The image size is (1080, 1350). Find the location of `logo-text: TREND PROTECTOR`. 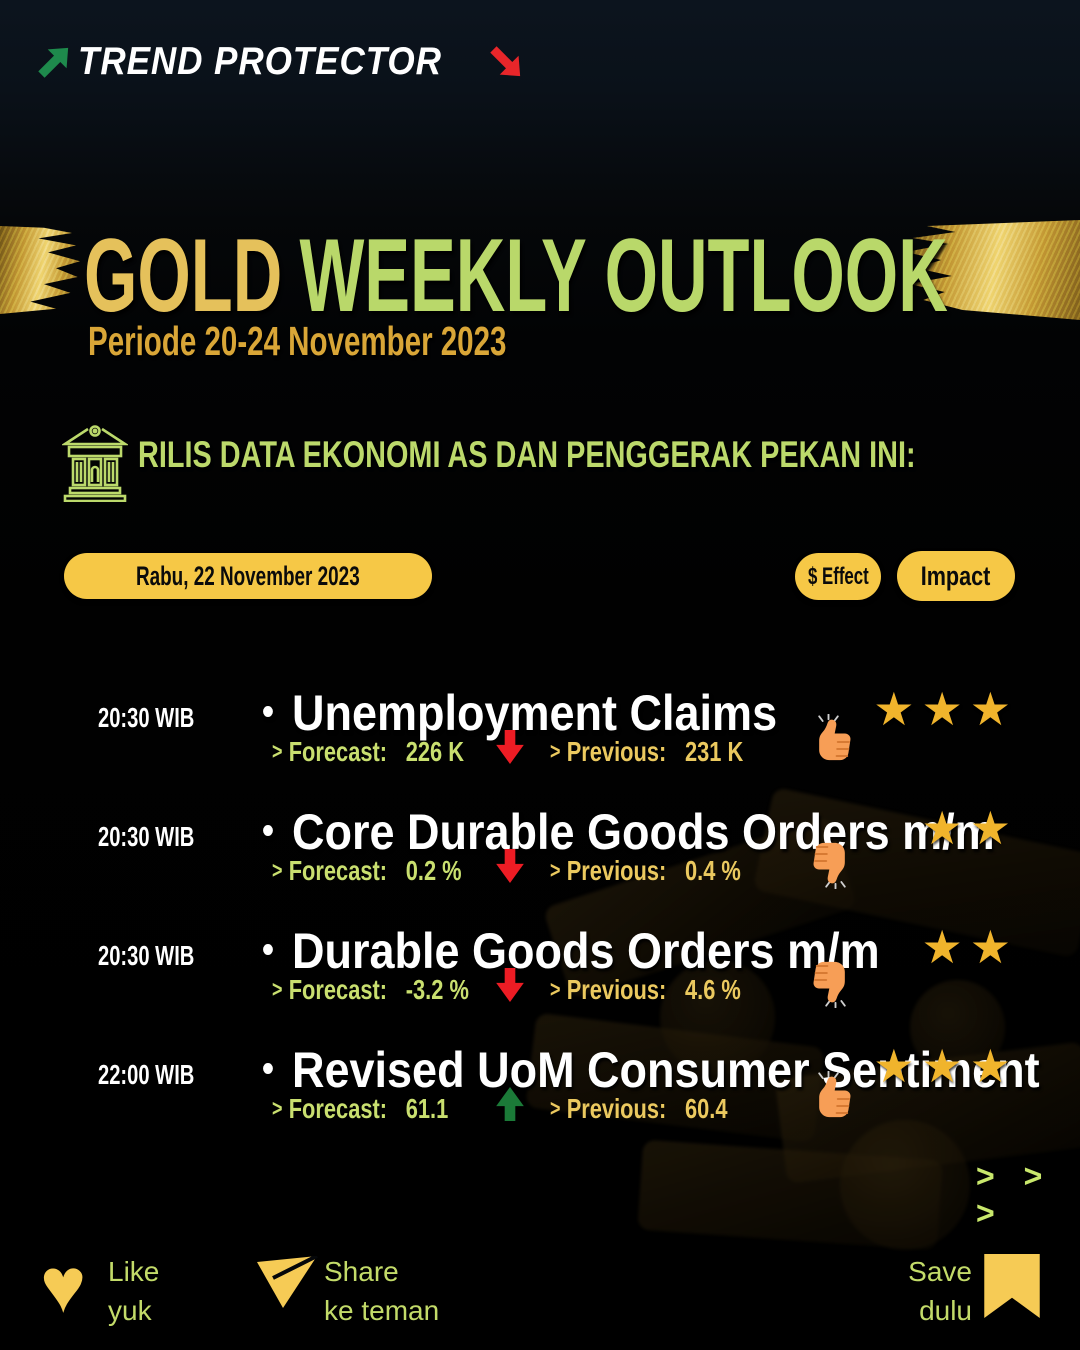

logo-text: TREND PROTECTOR is located at coordinates (260, 61).